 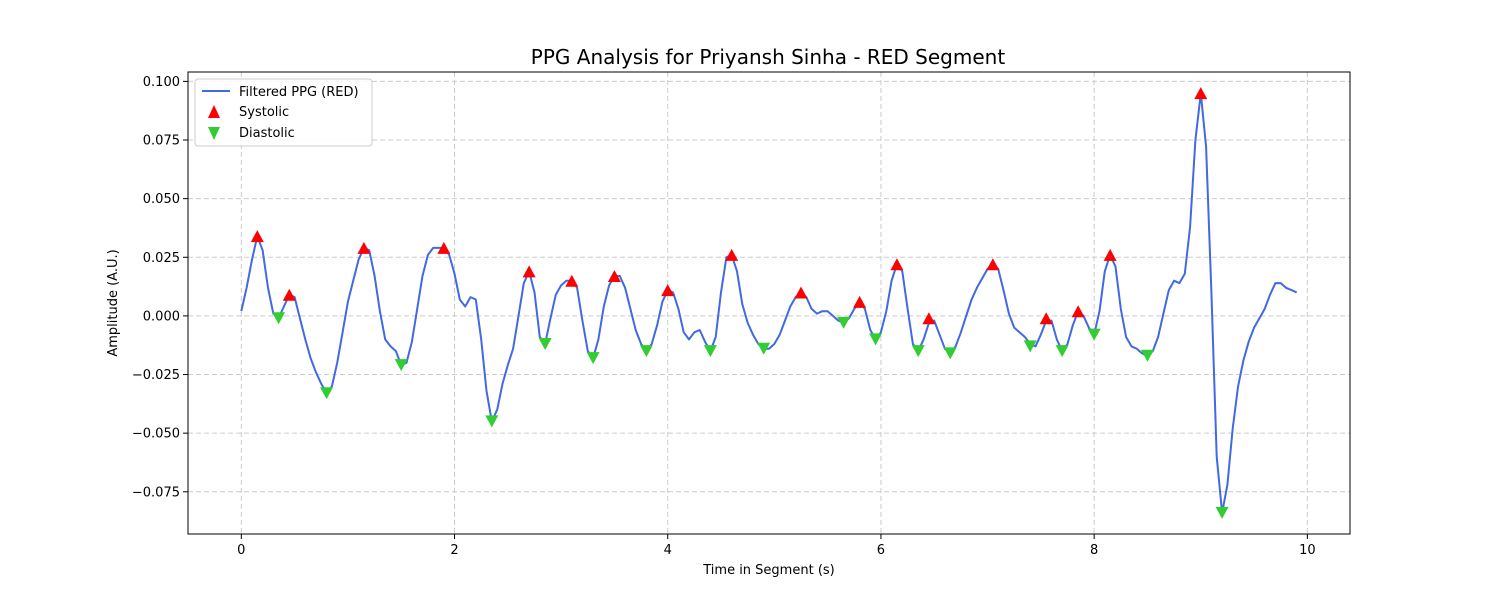 I want to click on y-tick-label: −0.050, so click(x=156, y=434).